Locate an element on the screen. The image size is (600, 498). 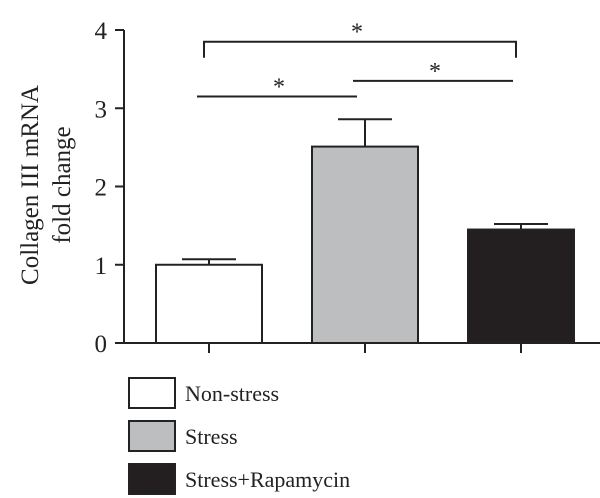
y-tick-label: 3 is located at coordinates (101, 109).